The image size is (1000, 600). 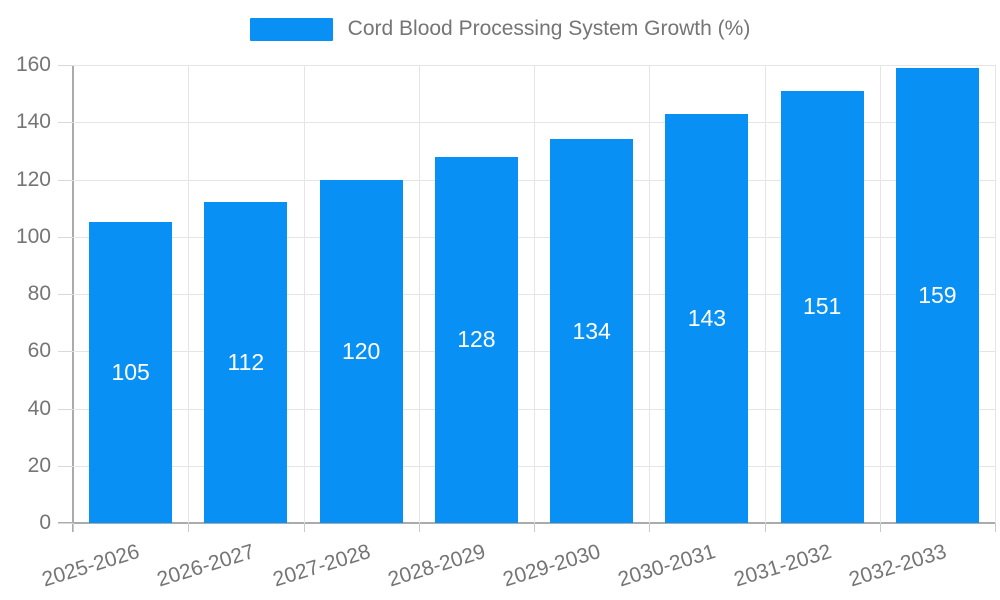 I want to click on x-axis-category-label: 2030-2031, so click(x=667, y=566).